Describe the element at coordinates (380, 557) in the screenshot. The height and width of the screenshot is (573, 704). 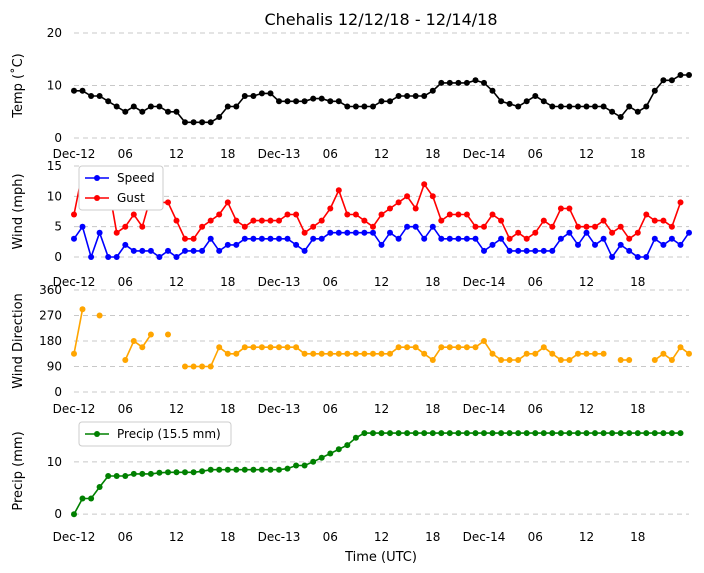
I see `x-axis-label: Time (UTC)` at that location.